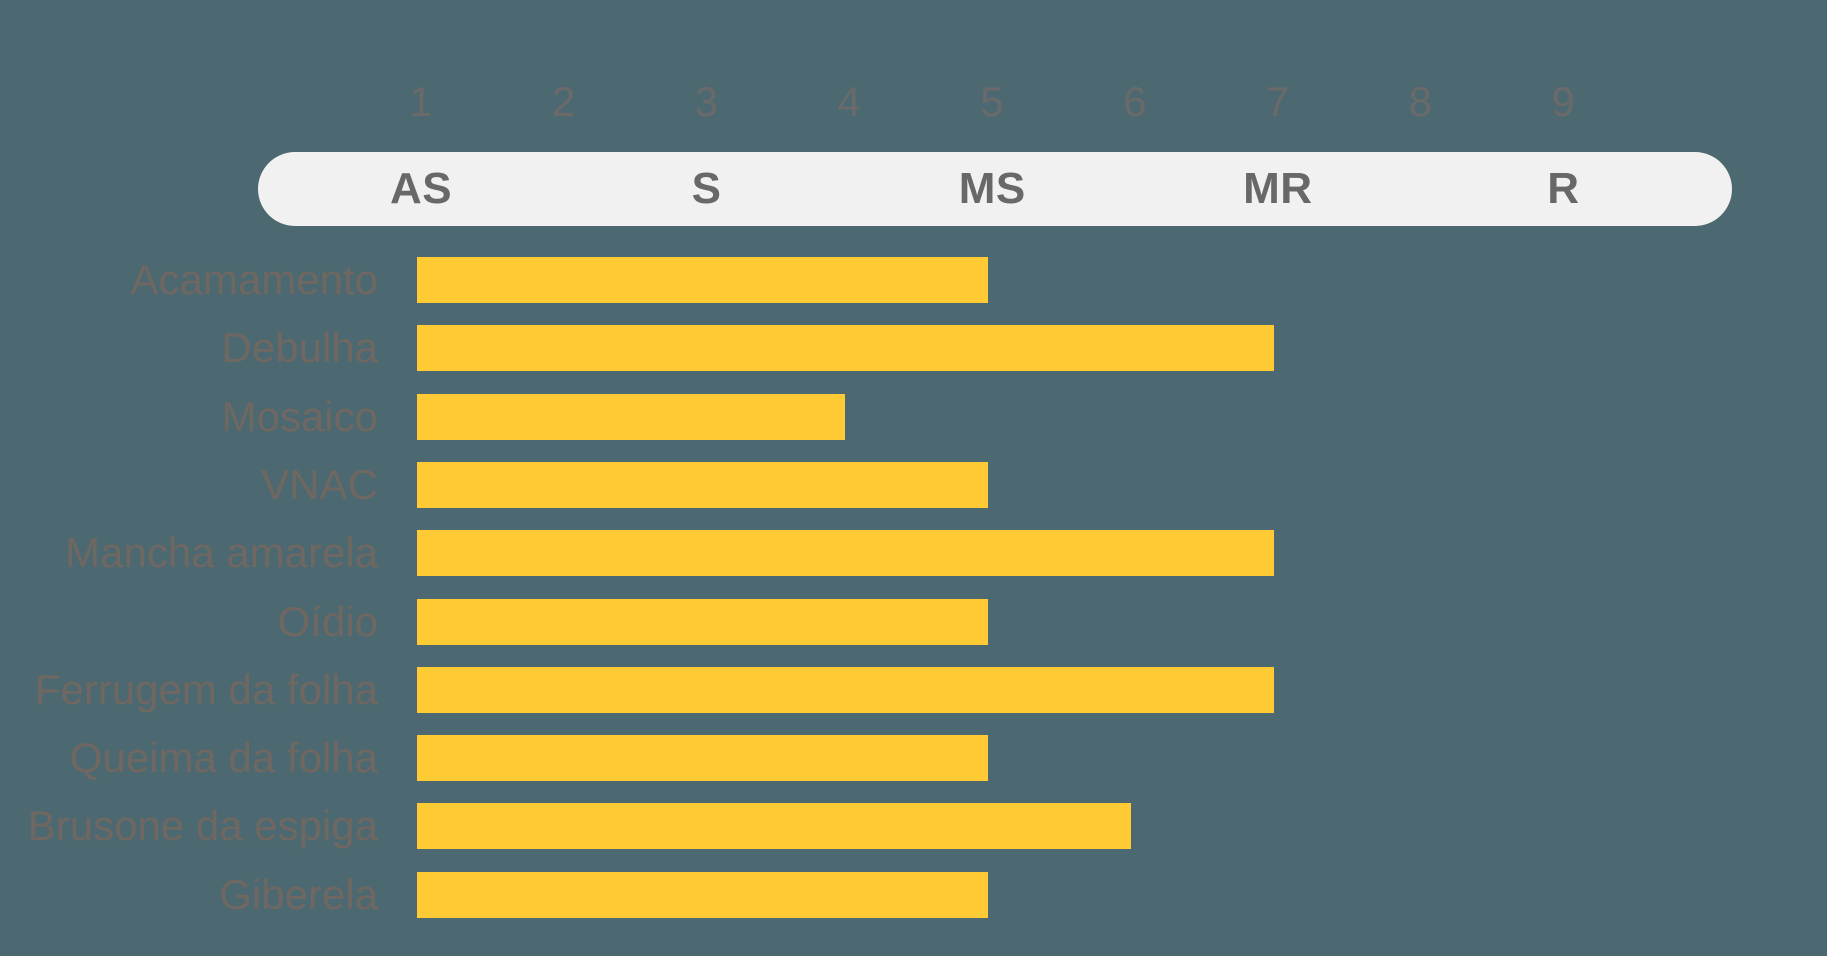 The width and height of the screenshot is (1827, 956). I want to click on axis-tick-label: 5, so click(992, 101).